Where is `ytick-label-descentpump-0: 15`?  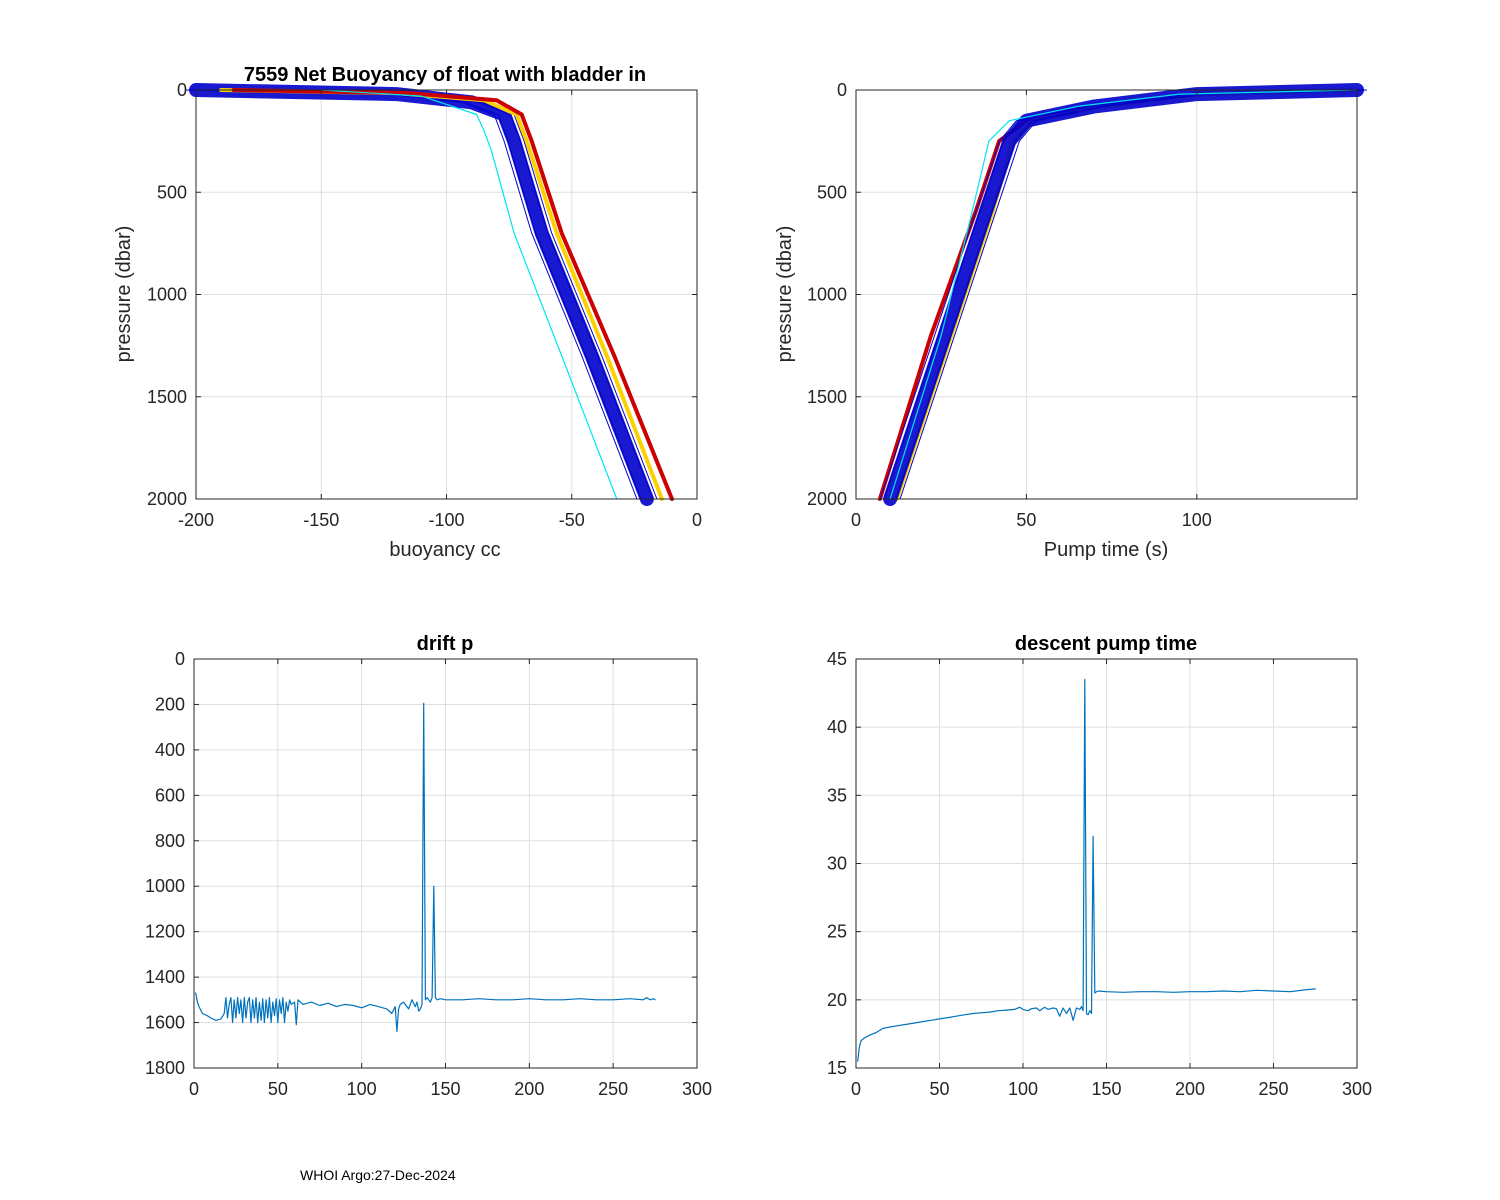
ytick-label-descentpump-0: 15 is located at coordinates (837, 1068).